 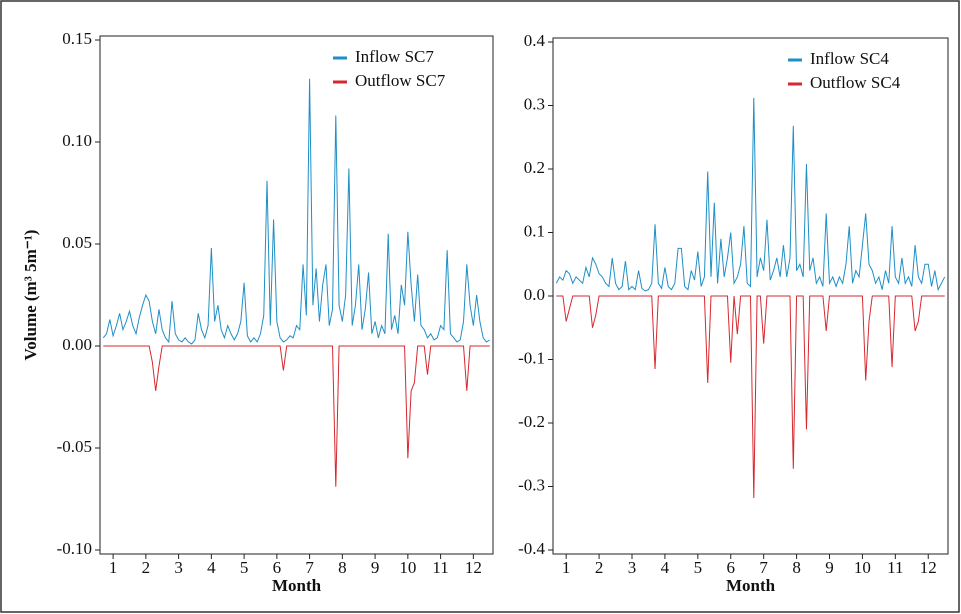 What do you see at coordinates (531, 357) in the screenshot?
I see `y-tick-label: -0.1` at bounding box center [531, 357].